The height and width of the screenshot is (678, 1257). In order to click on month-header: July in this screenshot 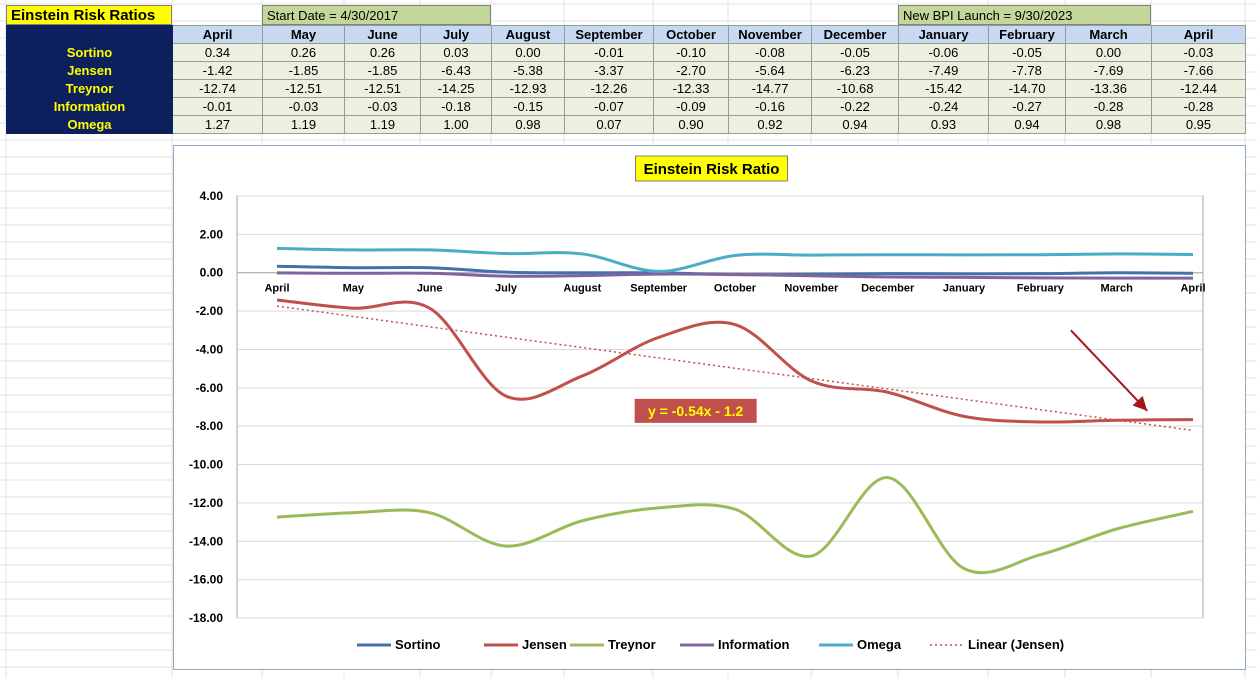, I will do `click(456, 34)`.